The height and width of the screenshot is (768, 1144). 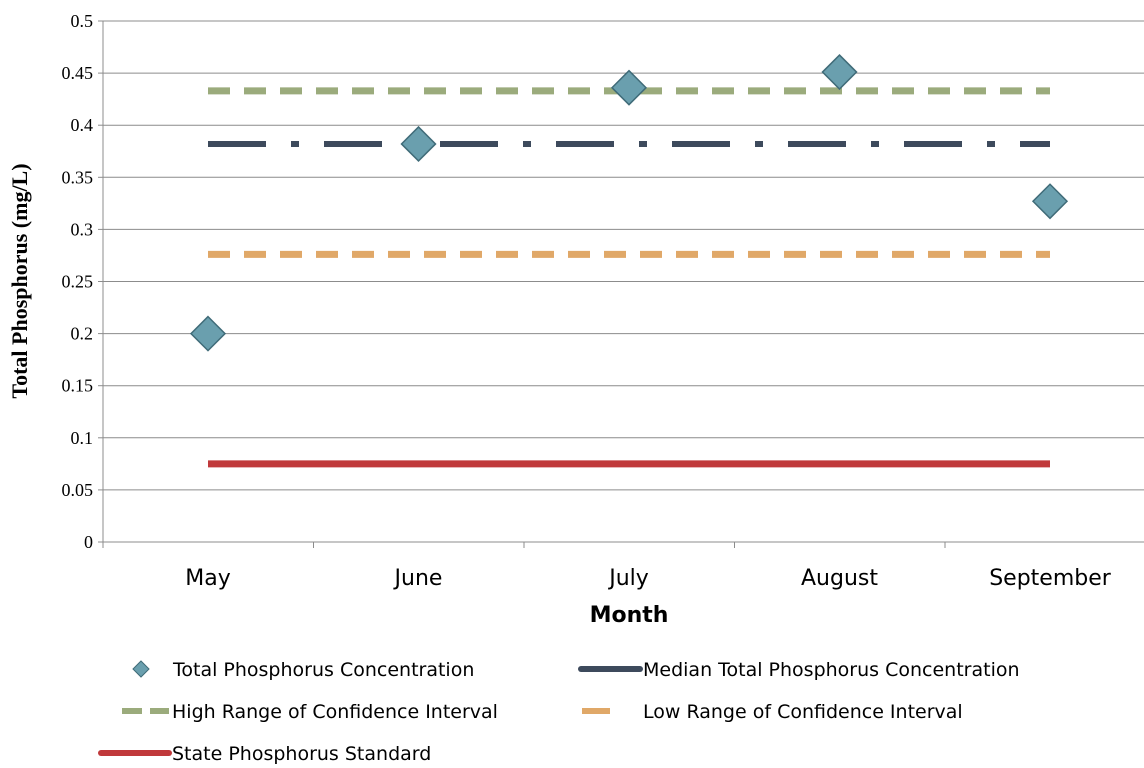 What do you see at coordinates (82, 438) in the screenshot?
I see `y-tick-label: 0.1` at bounding box center [82, 438].